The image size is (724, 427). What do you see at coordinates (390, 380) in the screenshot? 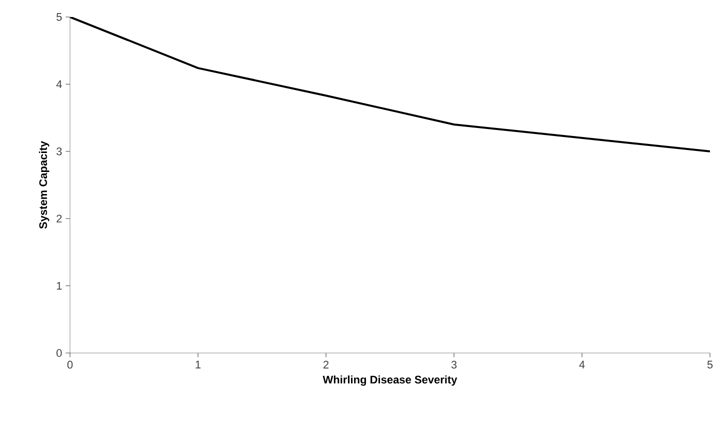
I see `x-axis-title: Whirling Disease Severity` at bounding box center [390, 380].